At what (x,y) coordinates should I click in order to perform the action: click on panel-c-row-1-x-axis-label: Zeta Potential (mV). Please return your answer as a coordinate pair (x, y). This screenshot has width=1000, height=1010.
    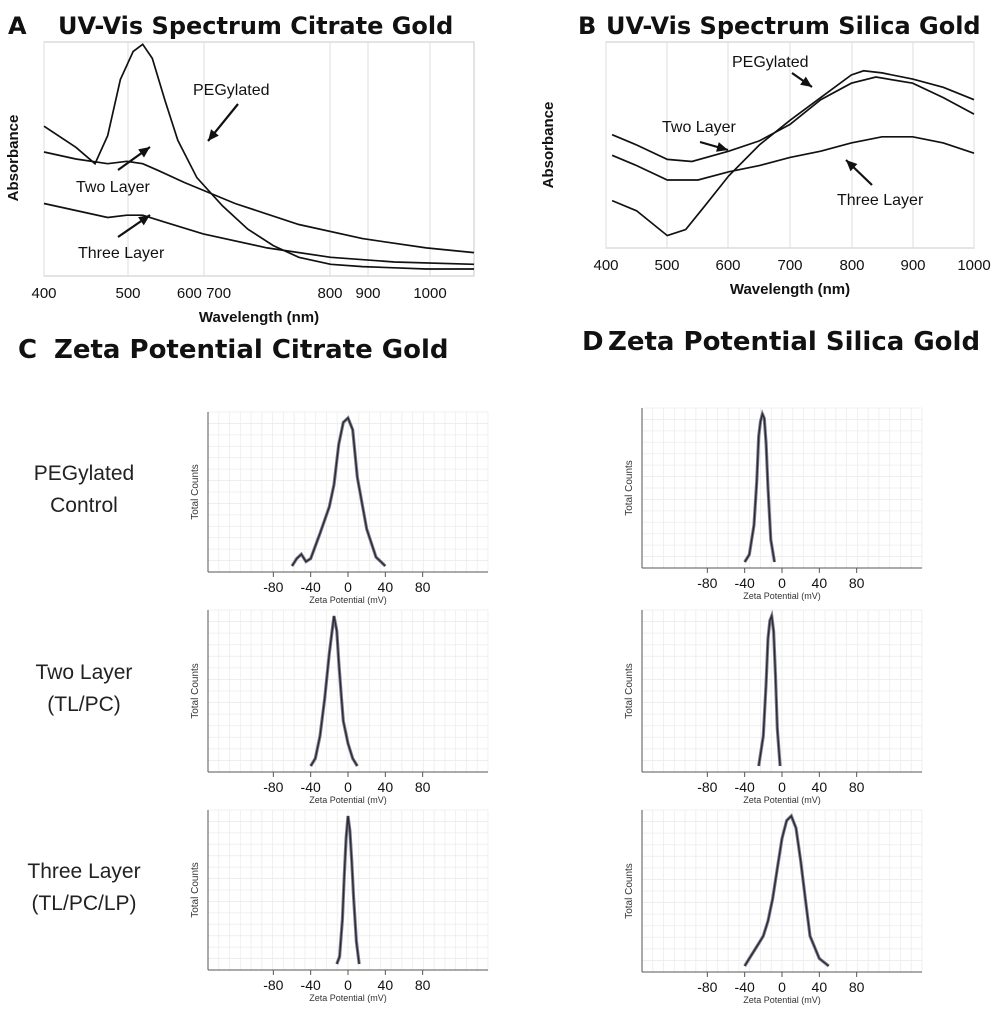
    Looking at the image, I should click on (348, 600).